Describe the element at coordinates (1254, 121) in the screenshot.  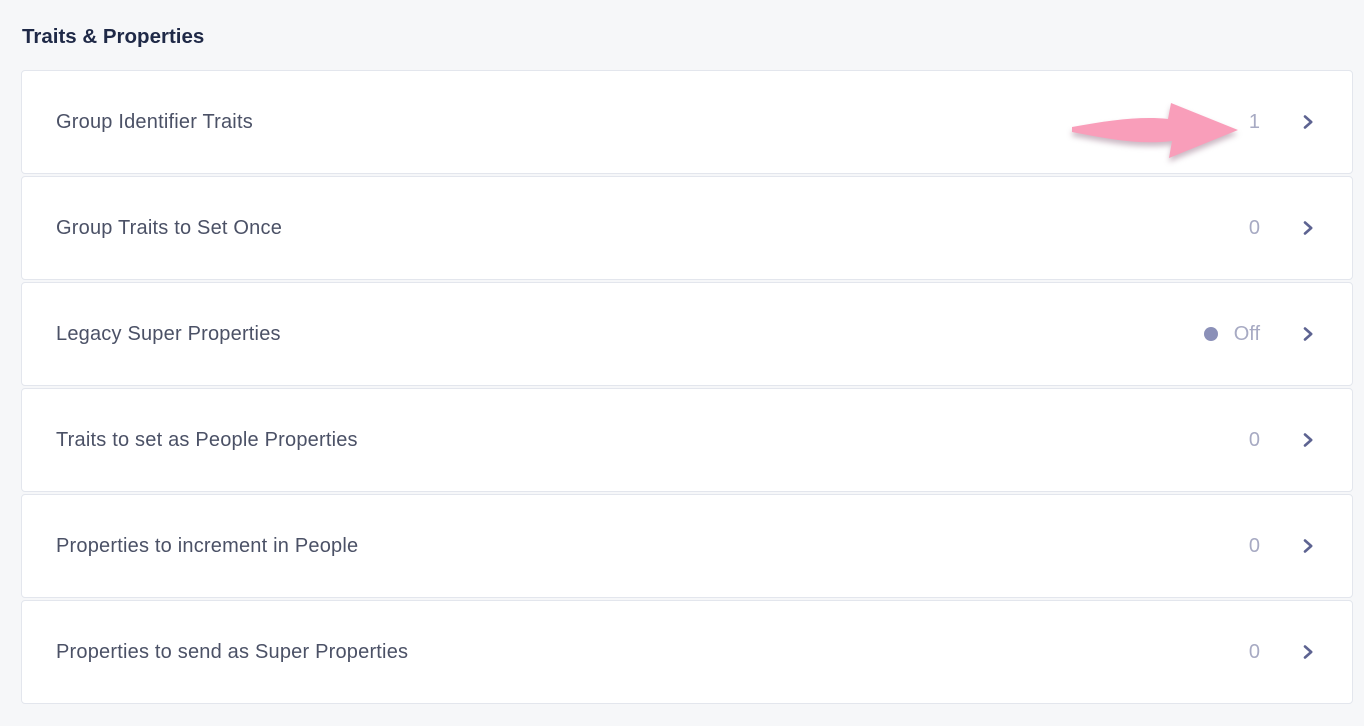
I see `list-item-value: 1` at that location.